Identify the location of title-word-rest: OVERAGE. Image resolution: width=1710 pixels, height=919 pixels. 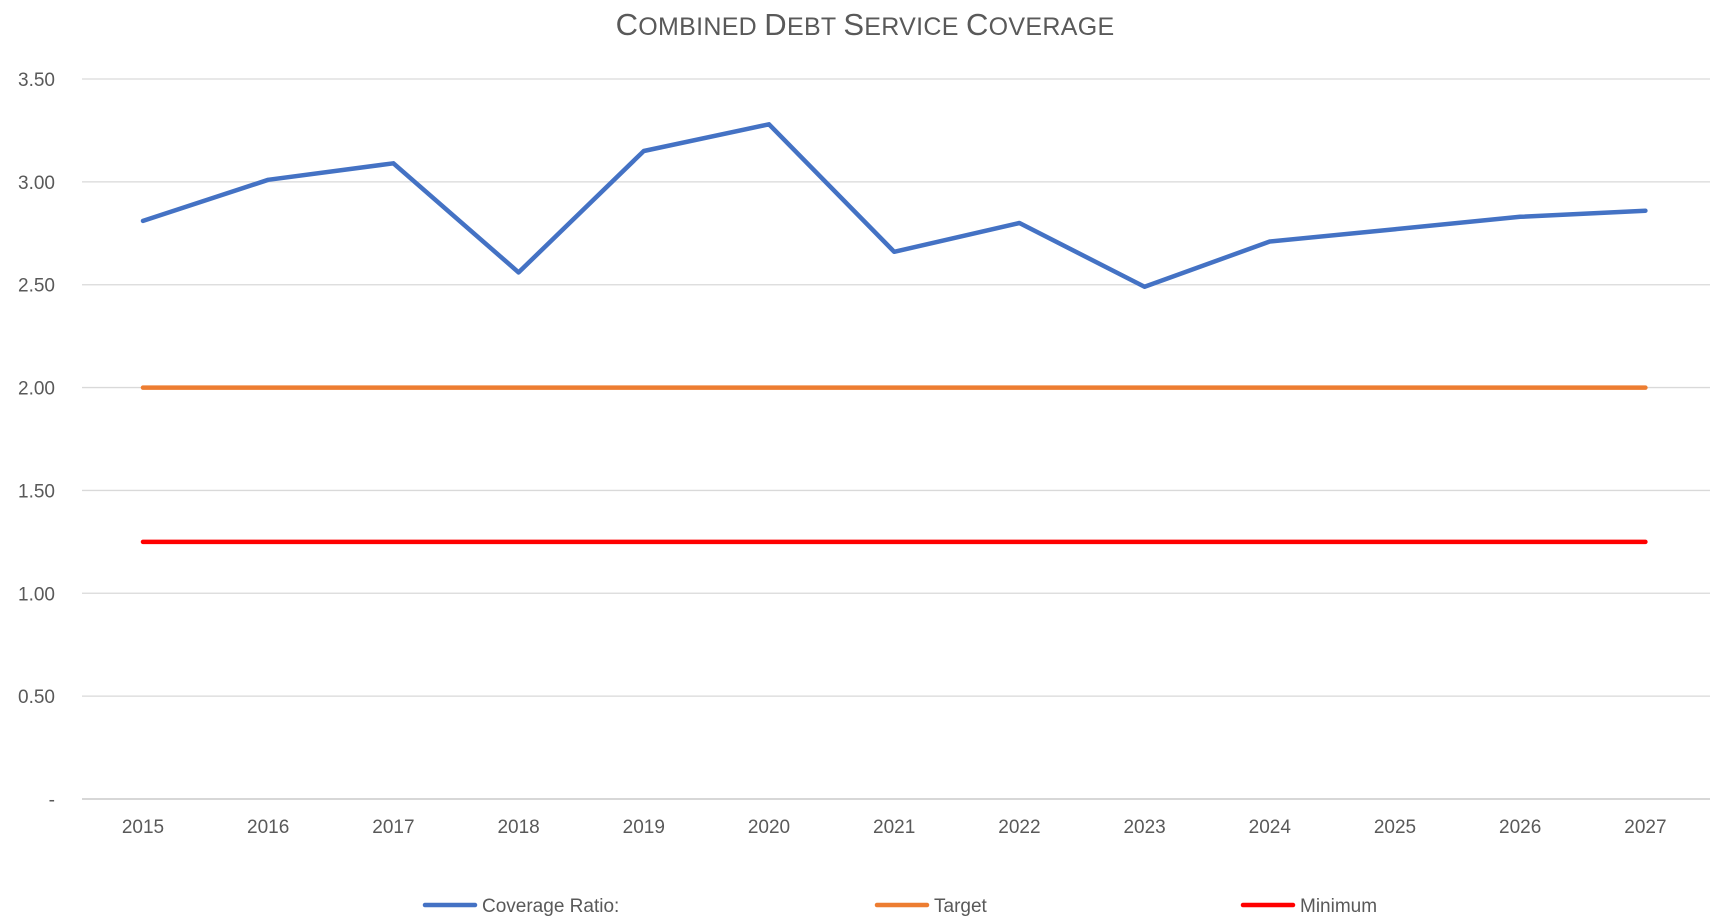
(1052, 27).